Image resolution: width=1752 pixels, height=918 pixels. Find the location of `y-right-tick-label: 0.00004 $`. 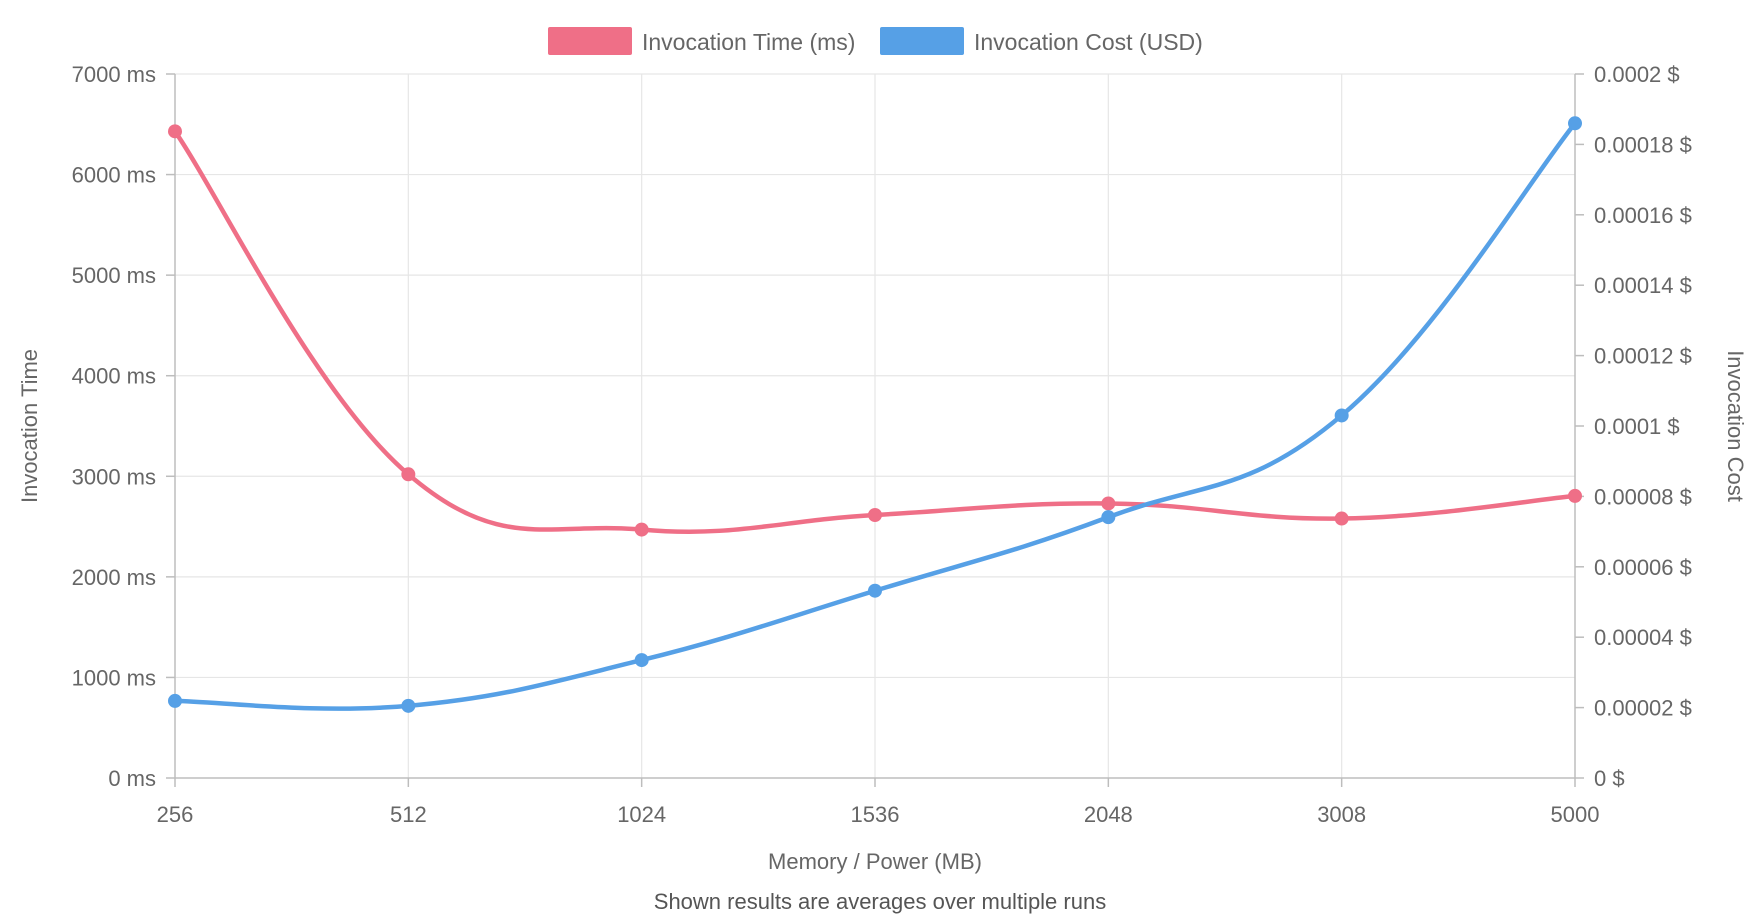

y-right-tick-label: 0.00004 $ is located at coordinates (1643, 637).